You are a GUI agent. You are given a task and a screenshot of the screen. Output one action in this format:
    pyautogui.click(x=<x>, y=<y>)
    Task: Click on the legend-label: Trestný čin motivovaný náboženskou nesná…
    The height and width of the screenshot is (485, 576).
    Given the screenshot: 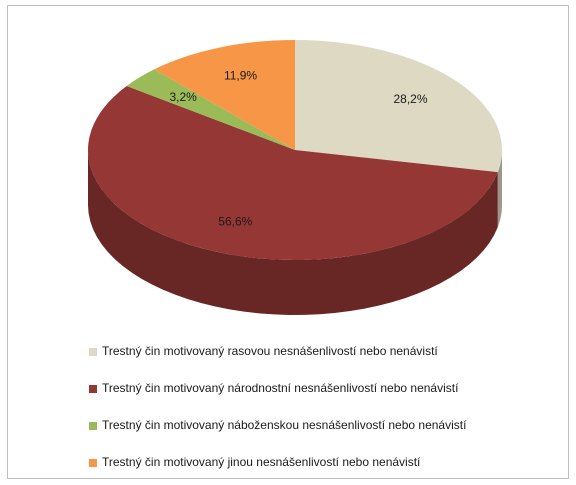 What is the action you would take?
    pyautogui.click(x=284, y=425)
    